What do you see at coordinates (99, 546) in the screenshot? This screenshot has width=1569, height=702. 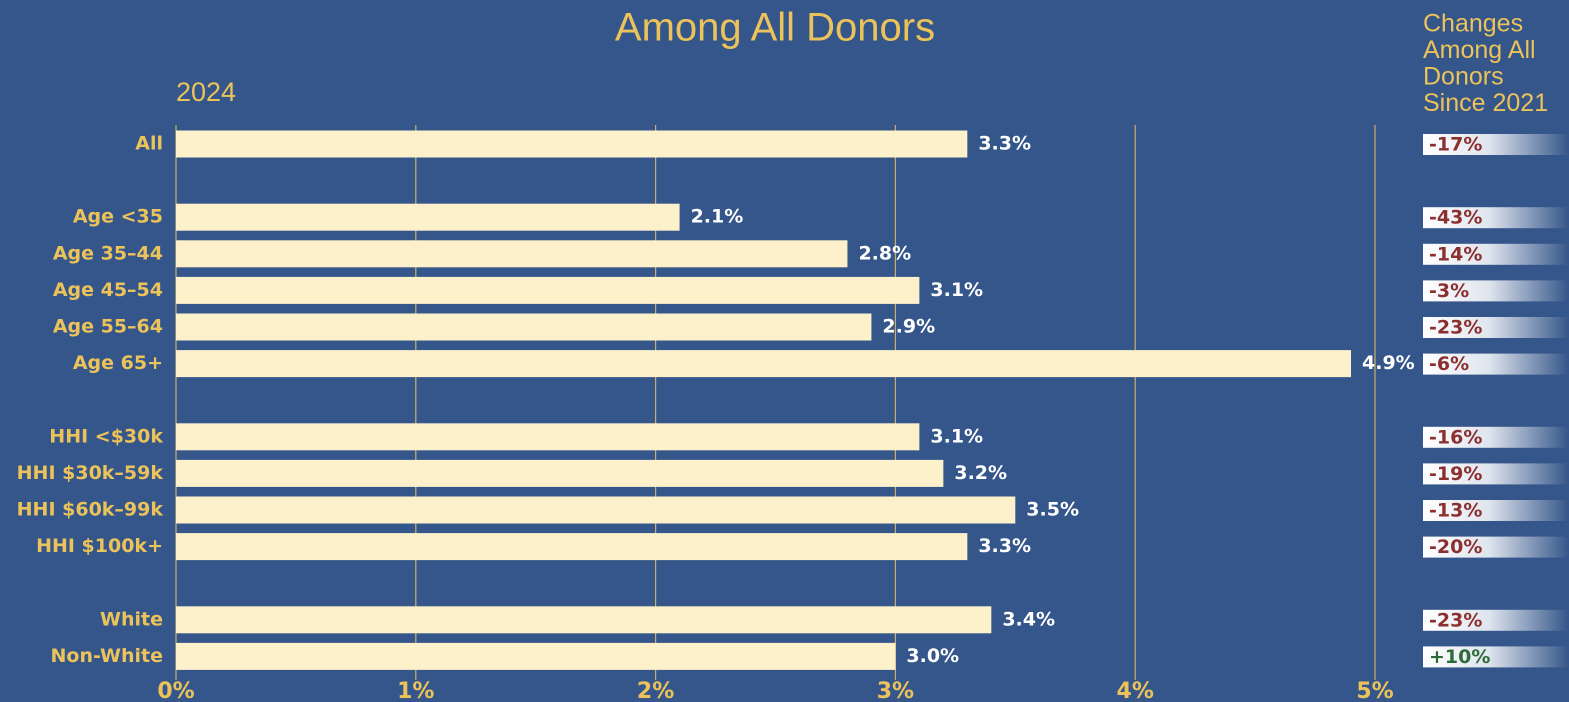 I see `category-label: HHI $100k+` at bounding box center [99, 546].